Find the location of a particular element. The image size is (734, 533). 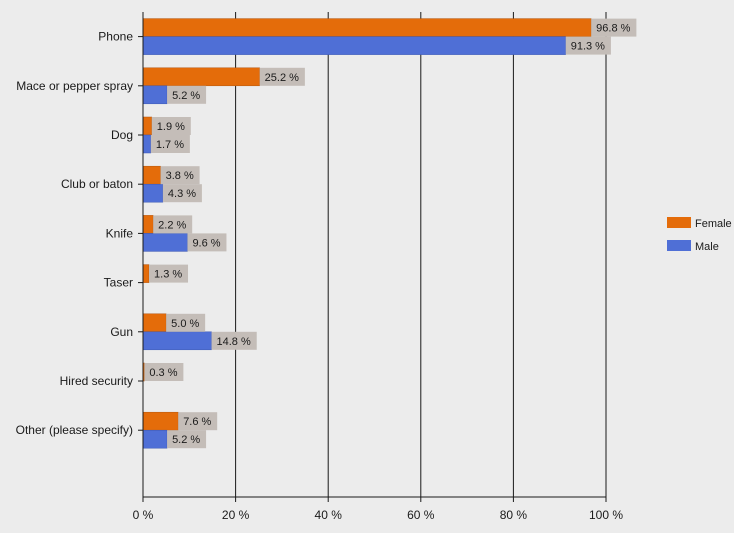

data-label: 5.0 % is located at coordinates (185, 324).